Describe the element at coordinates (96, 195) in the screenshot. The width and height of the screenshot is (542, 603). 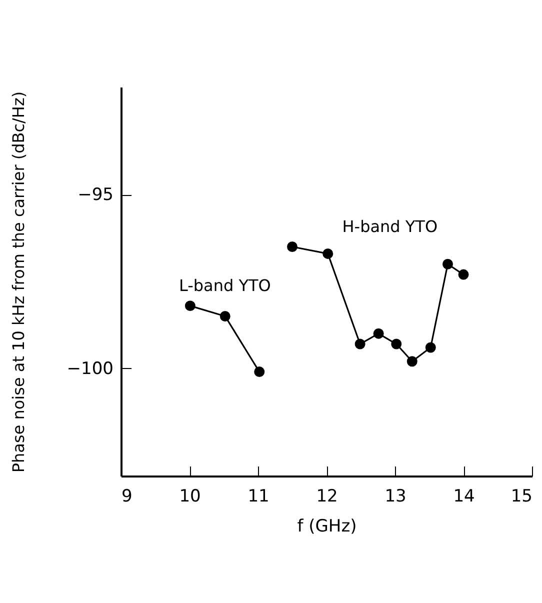
I see `y-tick-label: −95` at that location.